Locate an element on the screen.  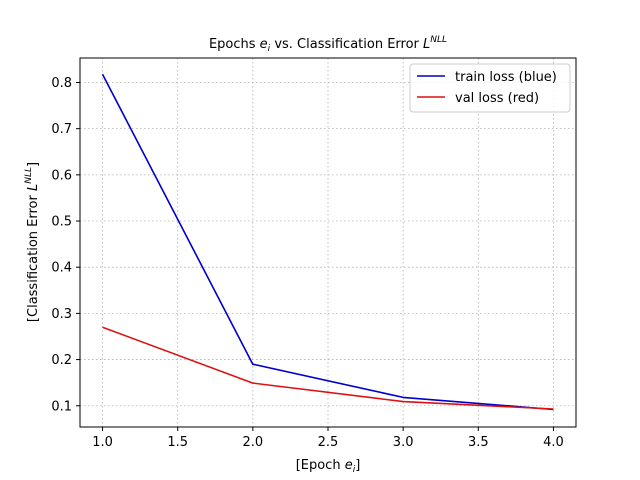
y-axis-label: [Classification Error LNLL] is located at coordinates (32, 242).